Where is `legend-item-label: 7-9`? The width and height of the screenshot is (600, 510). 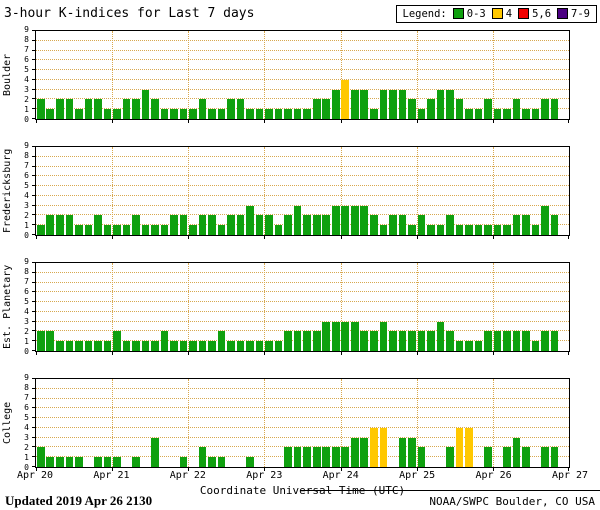
legend-item-label: 7-9 is located at coordinates (580, 13).